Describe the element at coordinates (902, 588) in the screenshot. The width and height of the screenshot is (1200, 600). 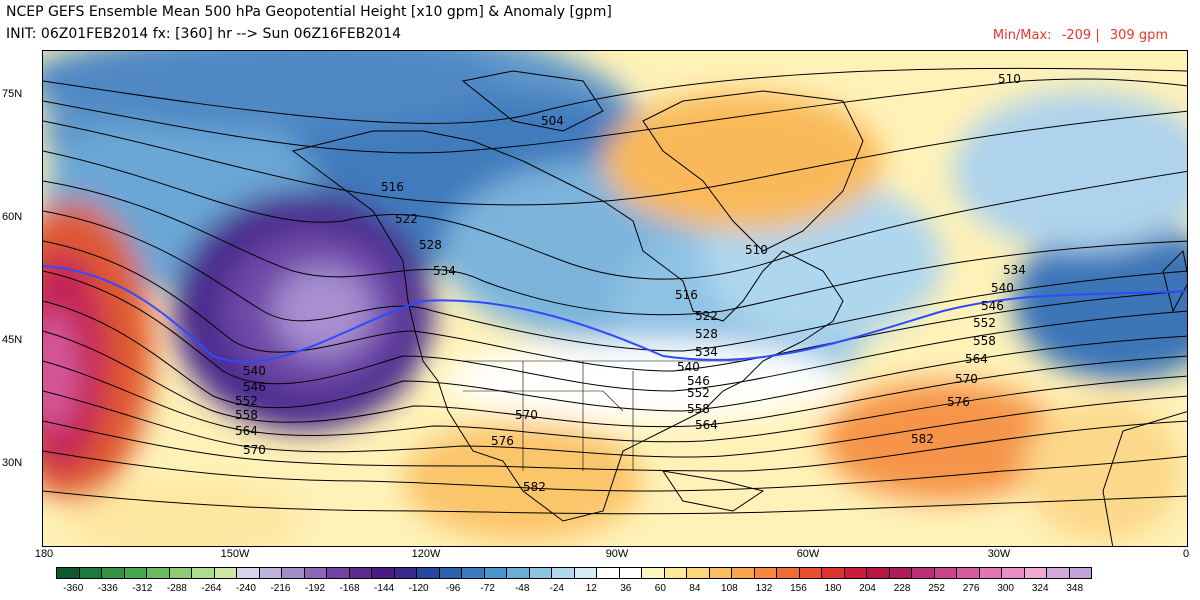
I see `colorbar-tick-label: 228` at that location.